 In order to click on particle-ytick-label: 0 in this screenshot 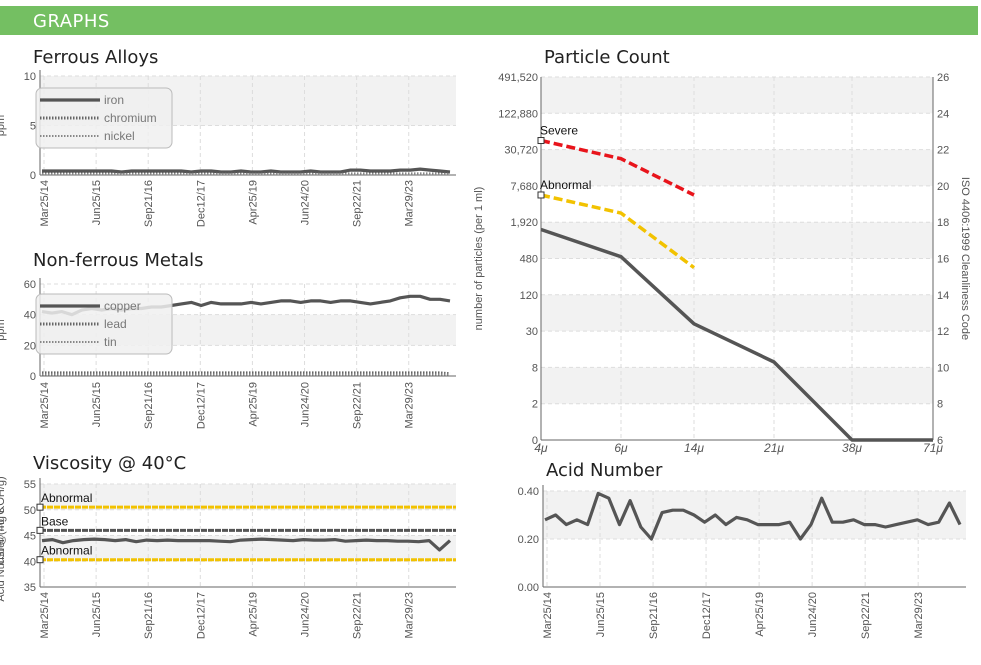, I will do `click(535, 441)`.